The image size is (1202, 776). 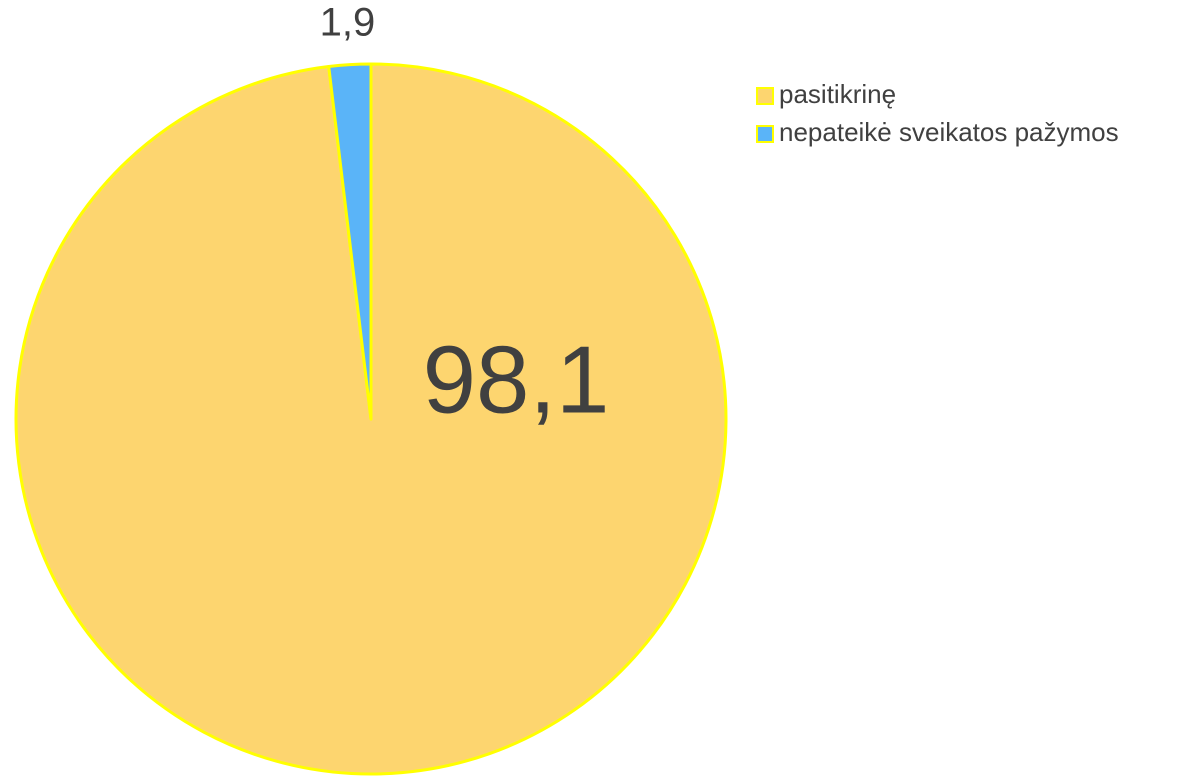 What do you see at coordinates (350, 241) in the screenshot?
I see `pie-slice` at bounding box center [350, 241].